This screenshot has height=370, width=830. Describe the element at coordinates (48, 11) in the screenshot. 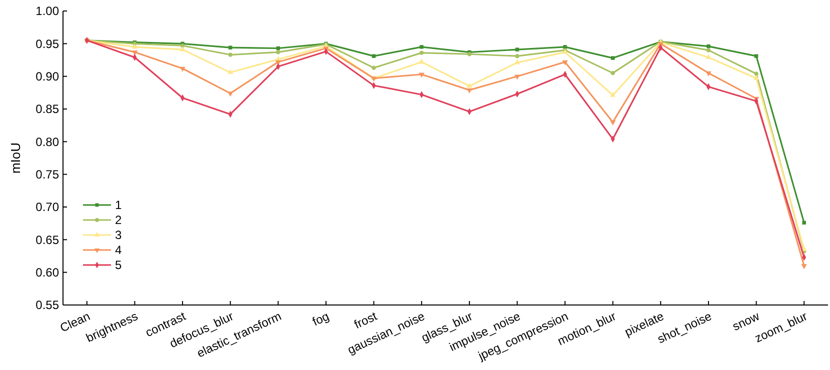

I see `y-tick-label: 1.00` at that location.